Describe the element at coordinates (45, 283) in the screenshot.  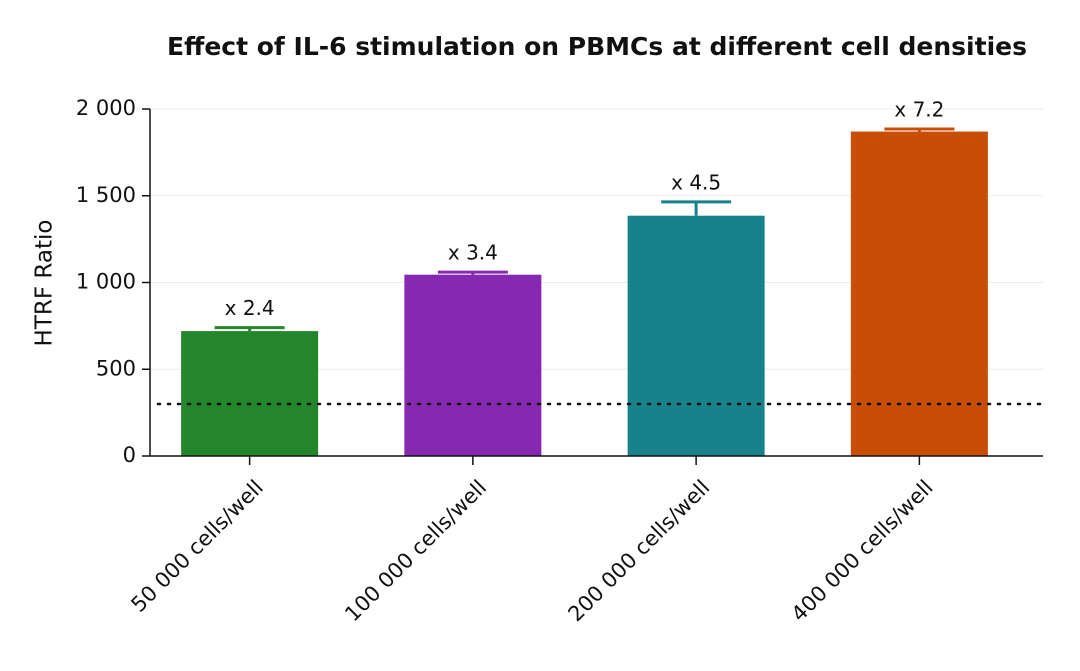
I see `y-axis-label: HTRF Ratio` at that location.